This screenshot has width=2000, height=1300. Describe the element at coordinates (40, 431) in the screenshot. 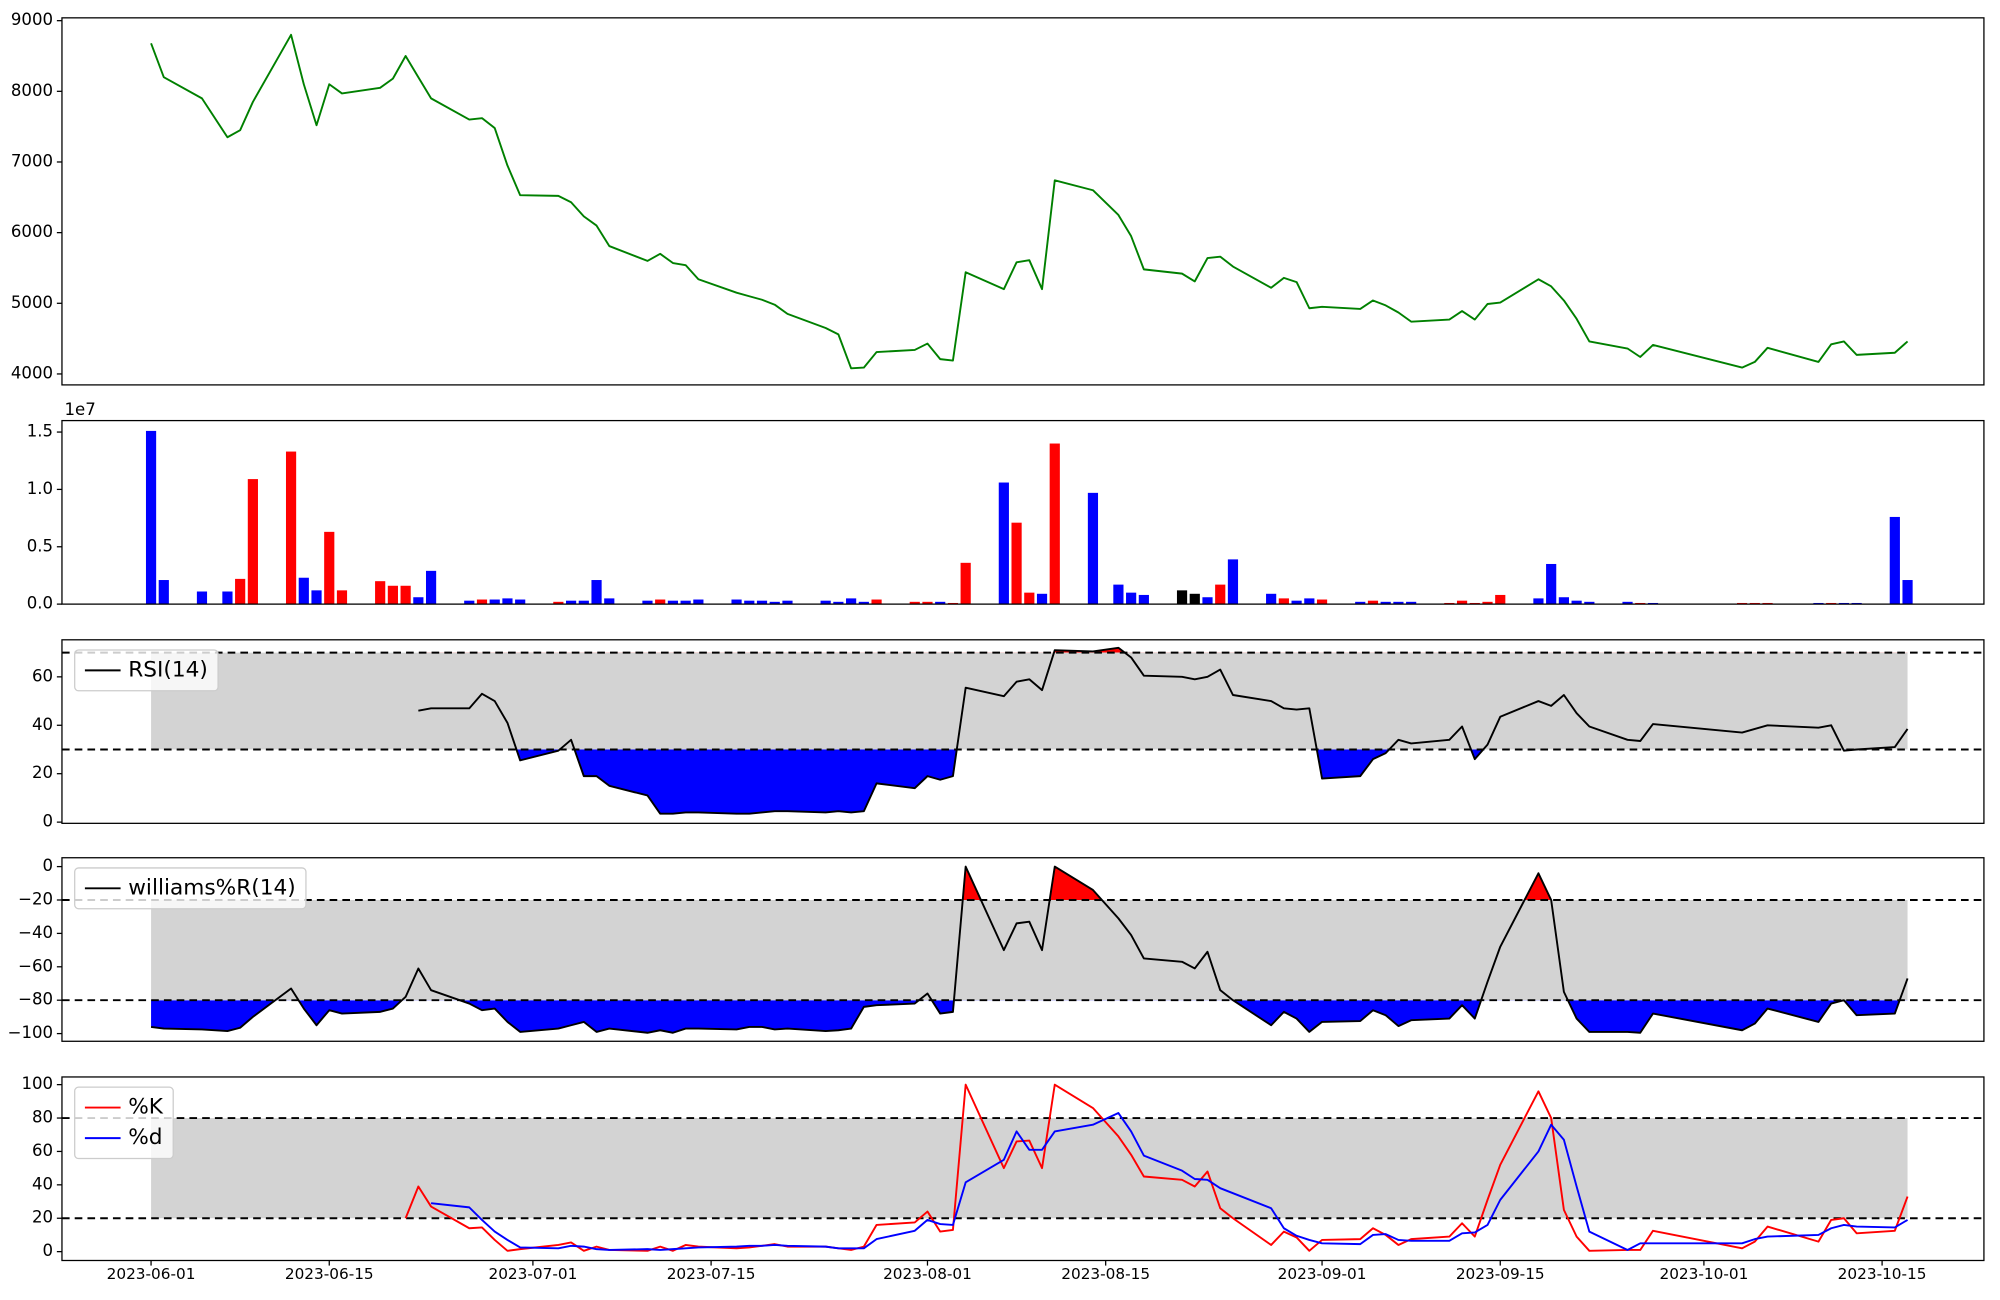

I see `y-tick-label: 1.5` at that location.